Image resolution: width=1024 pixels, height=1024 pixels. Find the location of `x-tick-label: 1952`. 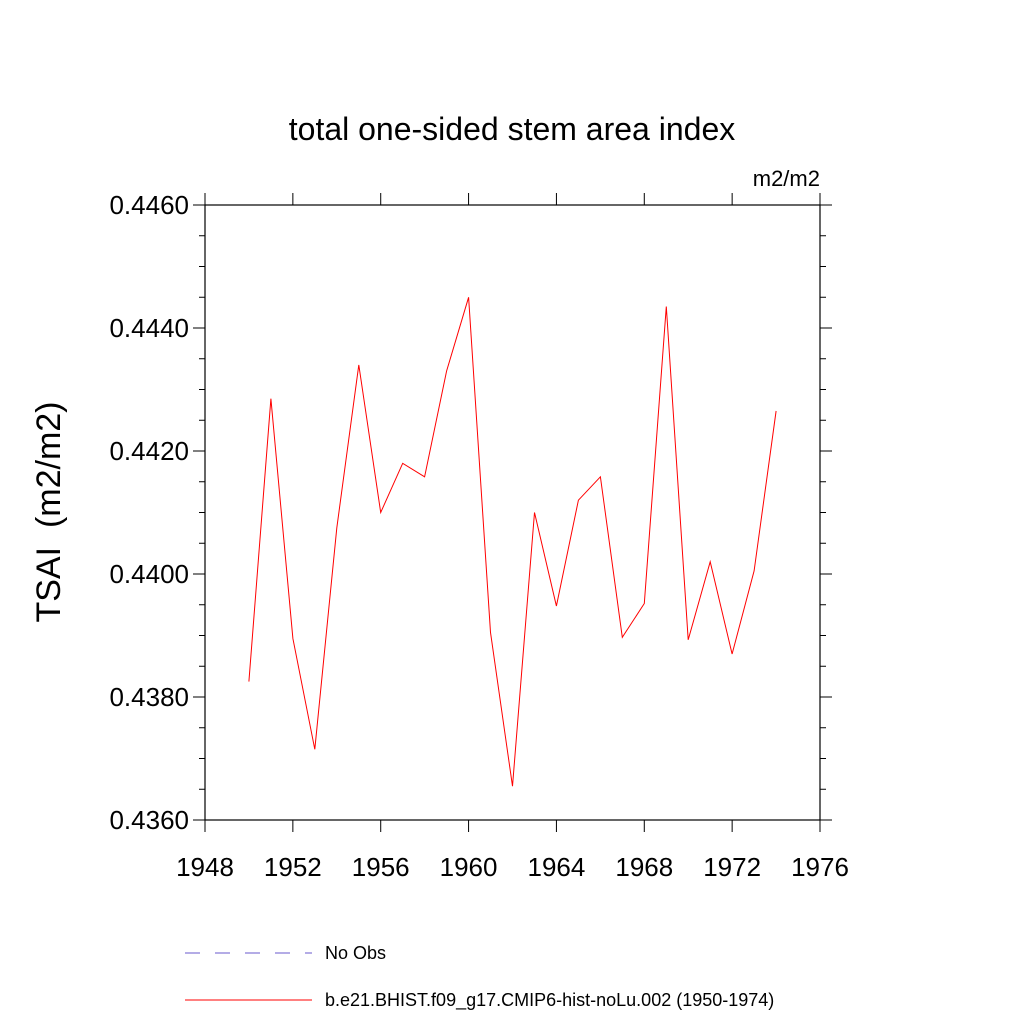

x-tick-label: 1952 is located at coordinates (293, 867).